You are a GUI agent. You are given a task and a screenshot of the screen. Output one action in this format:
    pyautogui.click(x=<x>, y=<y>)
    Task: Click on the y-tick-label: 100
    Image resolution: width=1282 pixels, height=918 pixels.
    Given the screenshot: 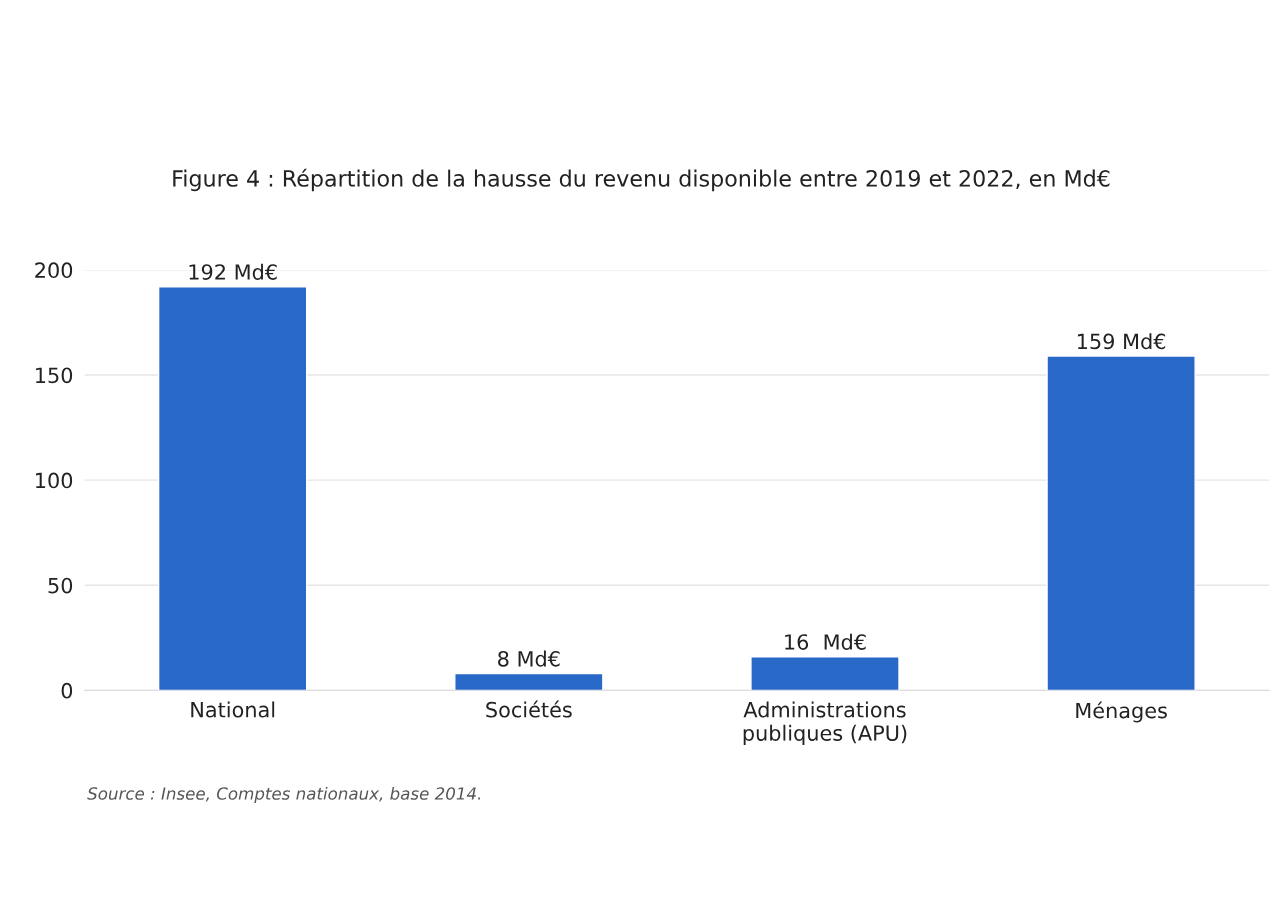 What is the action you would take?
    pyautogui.click(x=54, y=480)
    